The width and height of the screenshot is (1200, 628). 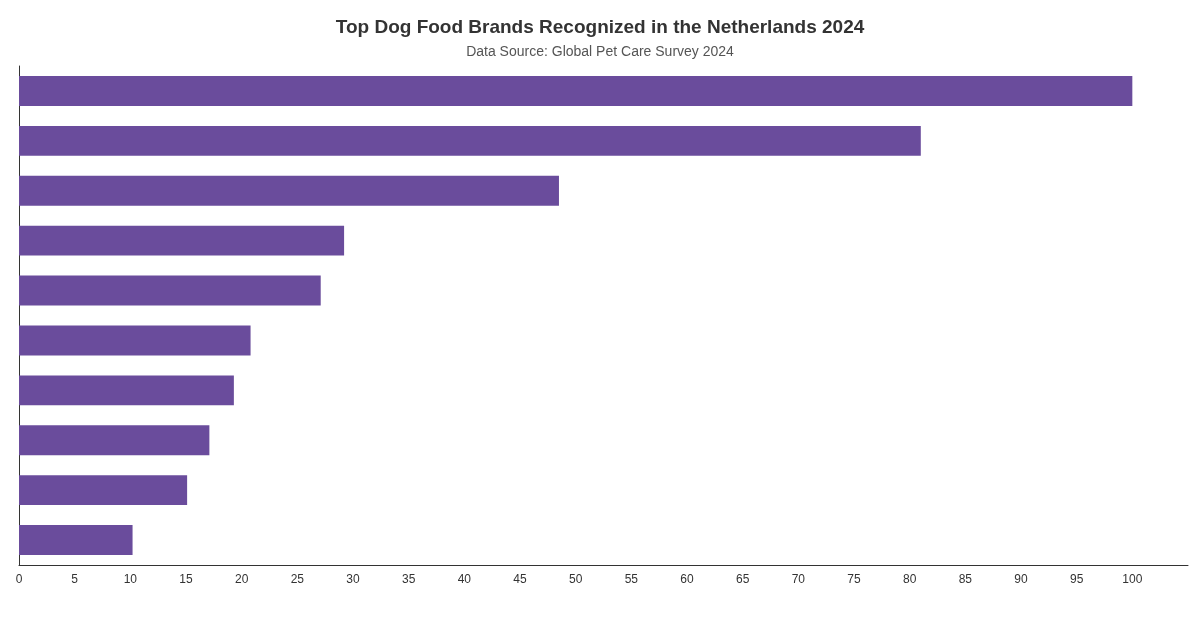 I want to click on x-tick-label: 65, so click(x=742, y=579).